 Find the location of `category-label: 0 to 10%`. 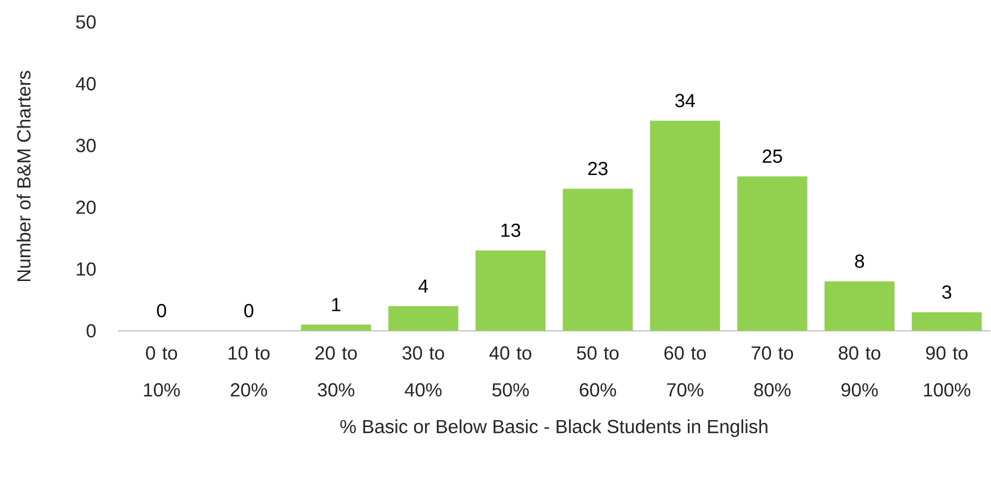

category-label: 0 to 10% is located at coordinates (162, 371).